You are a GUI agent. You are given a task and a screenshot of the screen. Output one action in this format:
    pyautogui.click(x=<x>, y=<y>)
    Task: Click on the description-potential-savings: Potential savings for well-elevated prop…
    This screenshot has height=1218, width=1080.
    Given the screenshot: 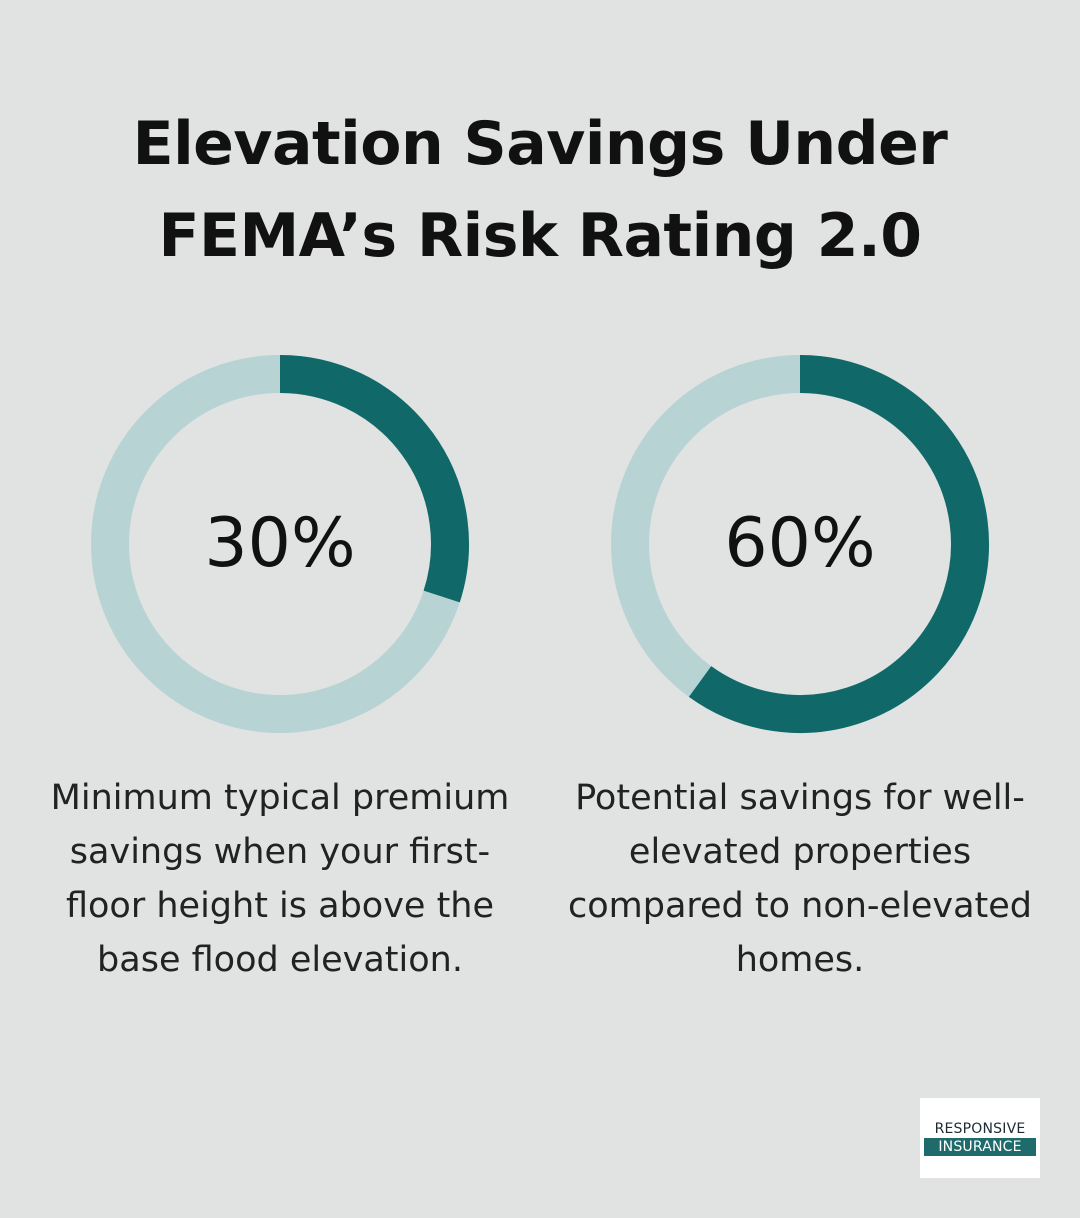 What is the action you would take?
    pyautogui.click(x=799, y=879)
    